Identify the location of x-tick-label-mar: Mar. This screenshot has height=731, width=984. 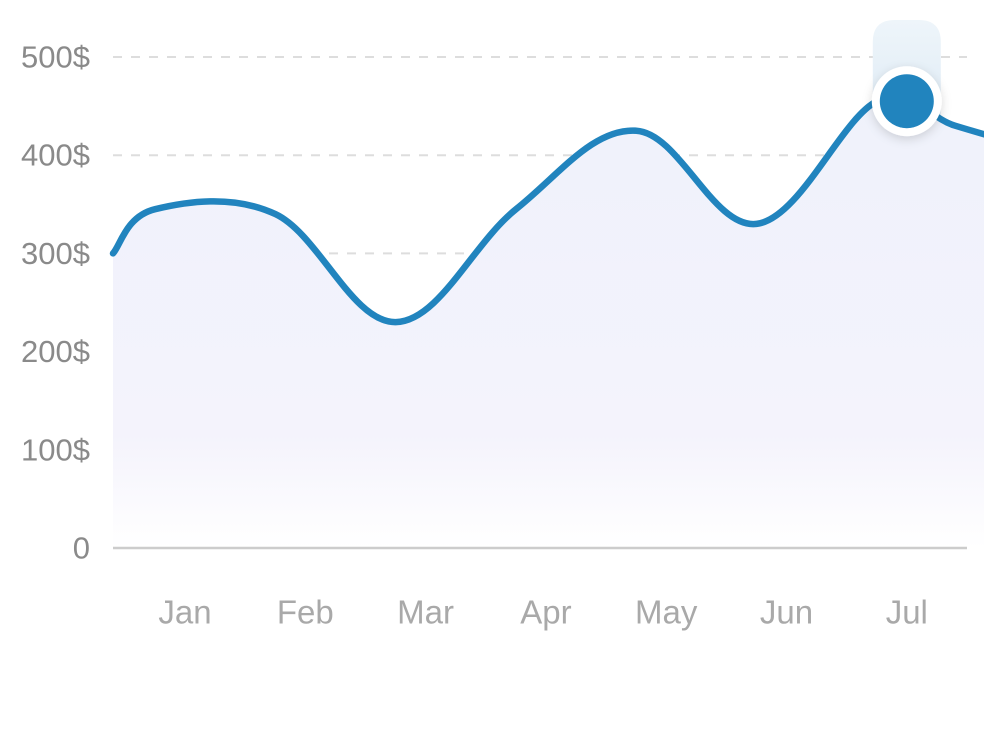
(425, 612).